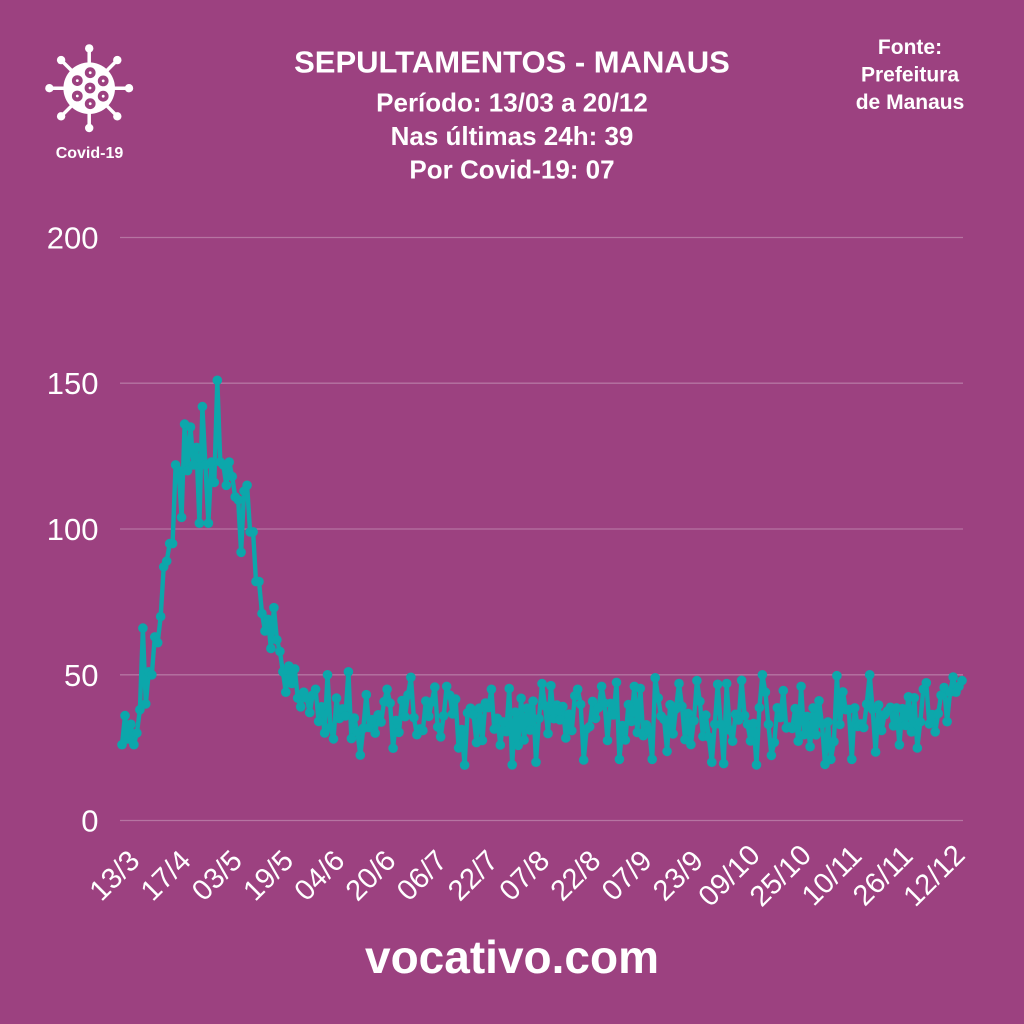  I want to click on svg-text: vocativo.com, so click(512, 957).